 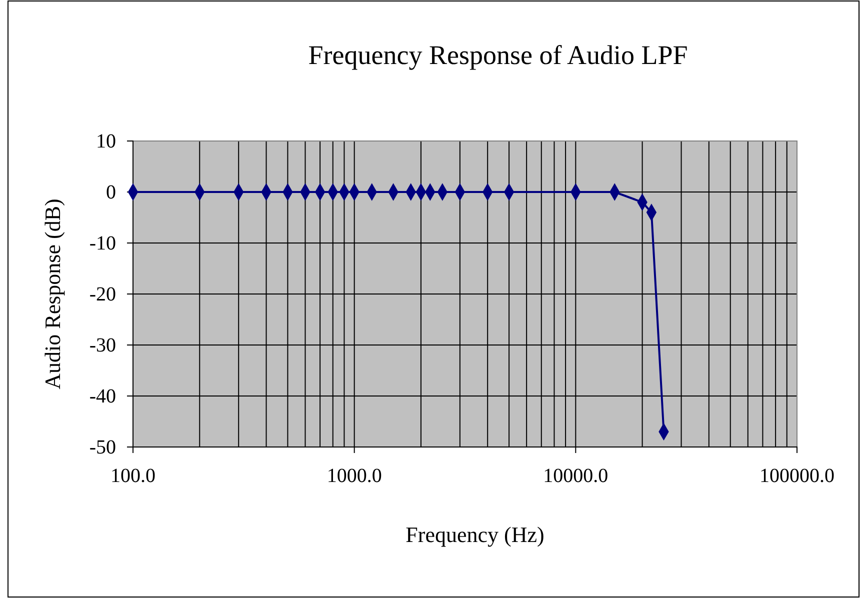 What do you see at coordinates (575, 476) in the screenshot?
I see `x-tick-label: 10000.0` at bounding box center [575, 476].